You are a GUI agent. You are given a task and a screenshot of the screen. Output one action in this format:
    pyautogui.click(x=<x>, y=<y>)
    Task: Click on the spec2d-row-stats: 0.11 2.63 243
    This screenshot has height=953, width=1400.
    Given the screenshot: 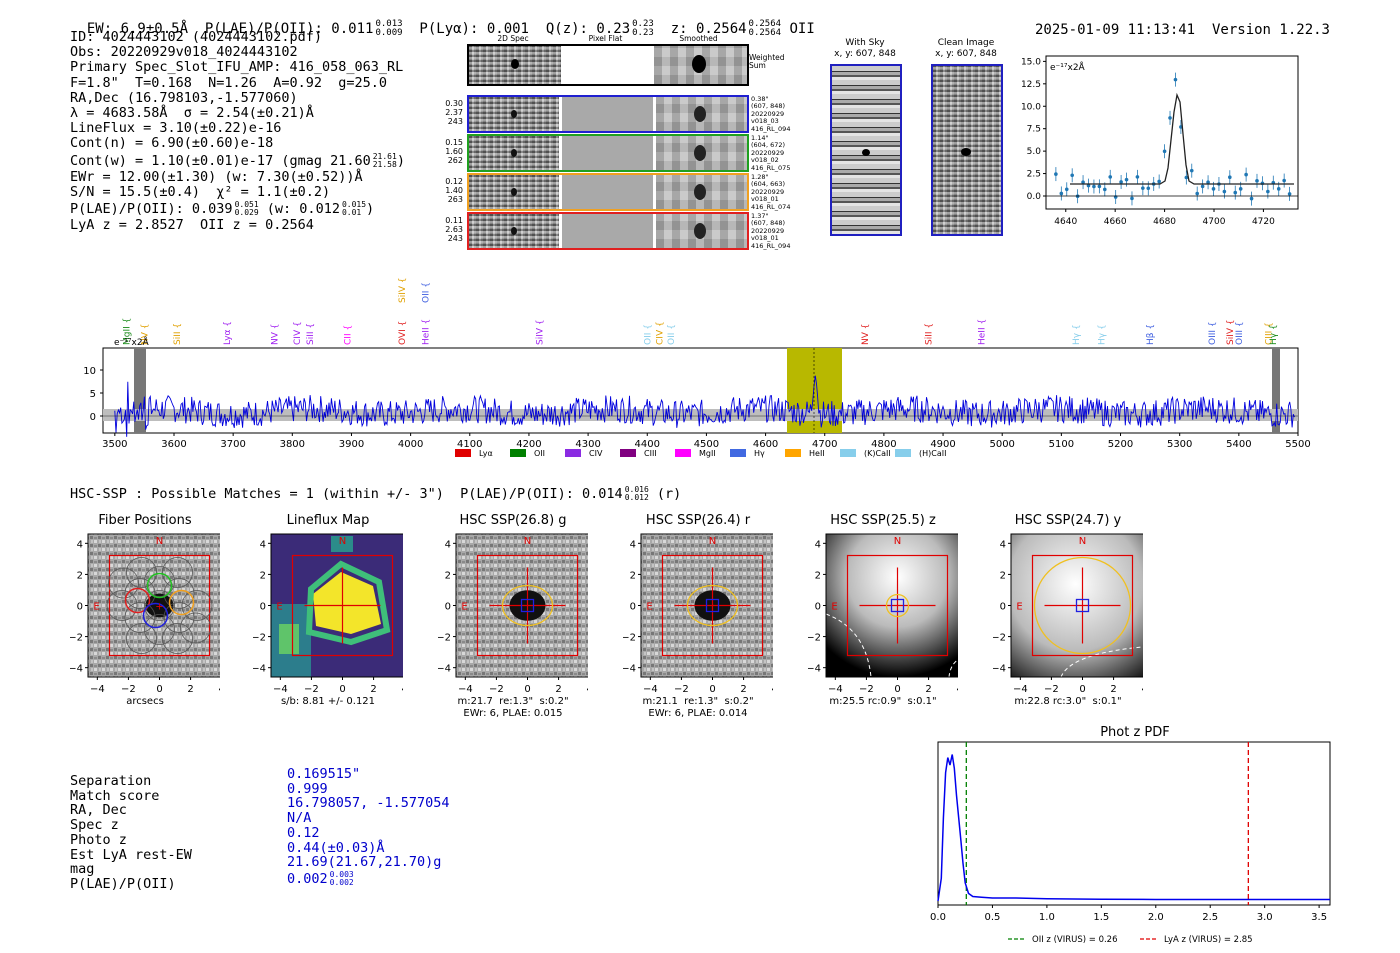 What is the action you would take?
    pyautogui.click(x=454, y=229)
    